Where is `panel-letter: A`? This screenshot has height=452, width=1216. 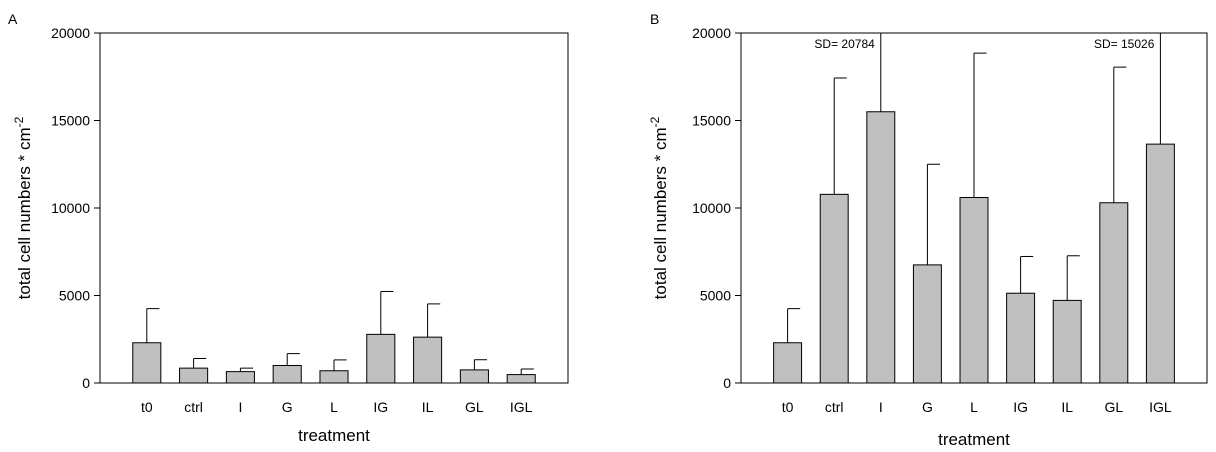 panel-letter: A is located at coordinates (13, 19).